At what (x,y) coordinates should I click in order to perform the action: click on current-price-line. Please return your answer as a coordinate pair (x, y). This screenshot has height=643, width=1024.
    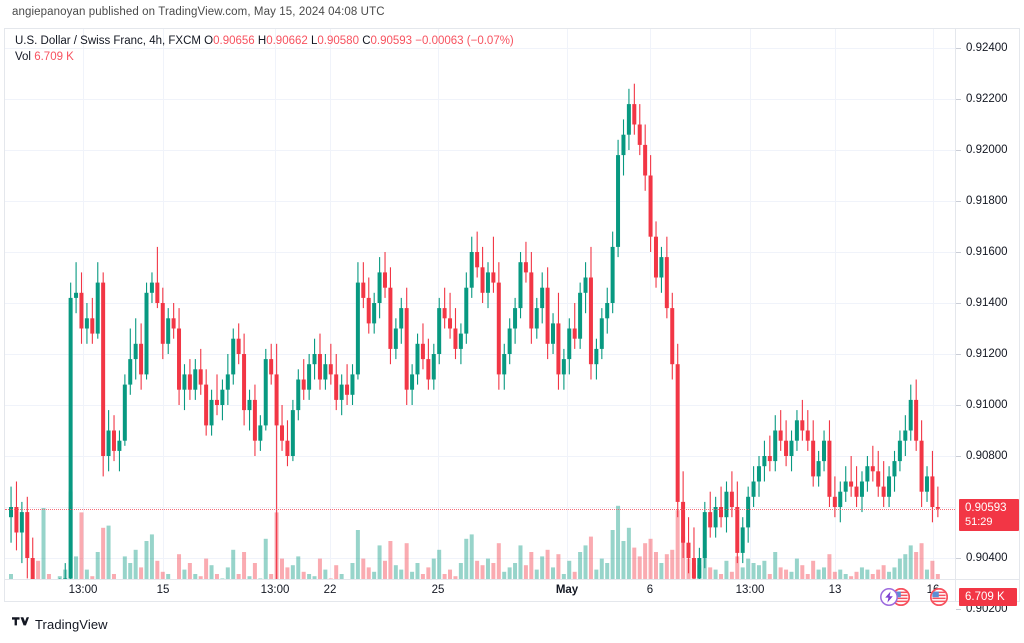
    Looking at the image, I should click on (480, 509).